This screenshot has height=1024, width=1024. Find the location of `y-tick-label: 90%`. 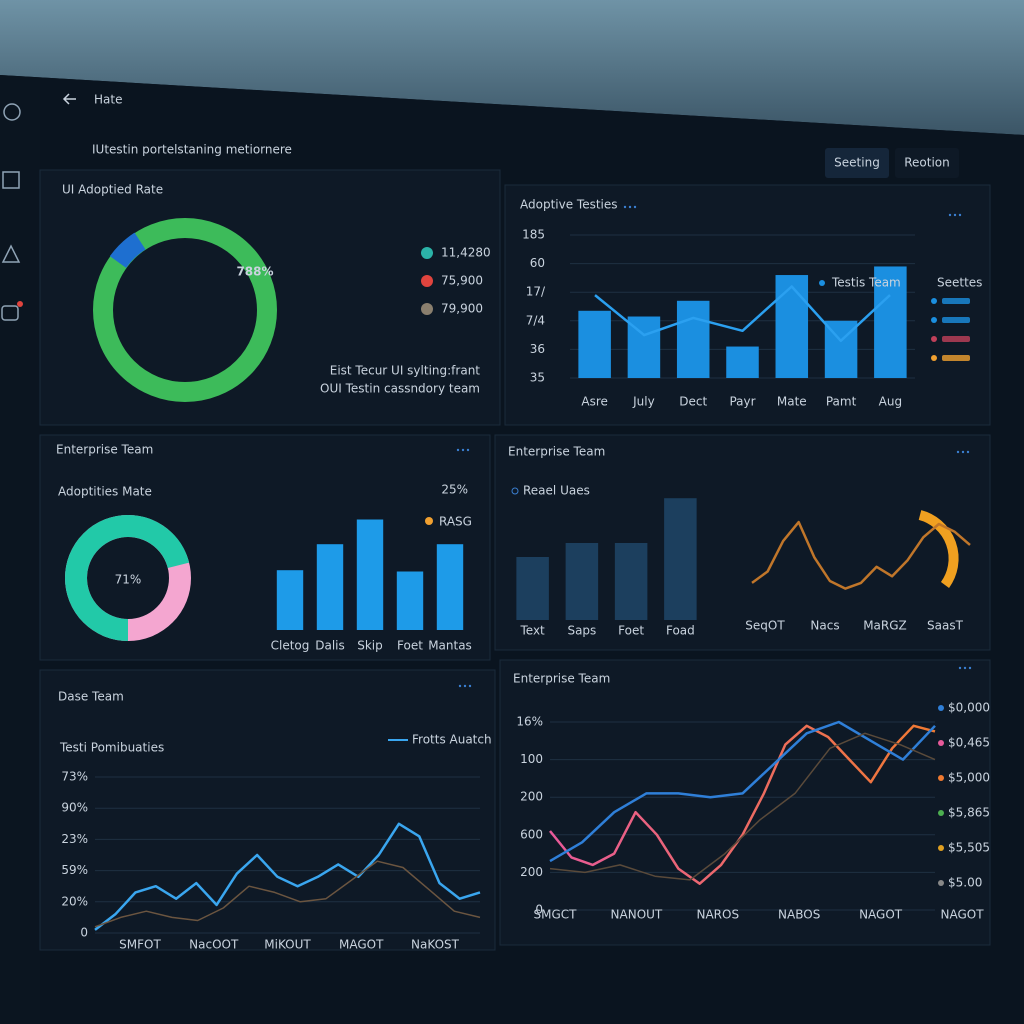

y-tick-label: 90% is located at coordinates (74, 808).